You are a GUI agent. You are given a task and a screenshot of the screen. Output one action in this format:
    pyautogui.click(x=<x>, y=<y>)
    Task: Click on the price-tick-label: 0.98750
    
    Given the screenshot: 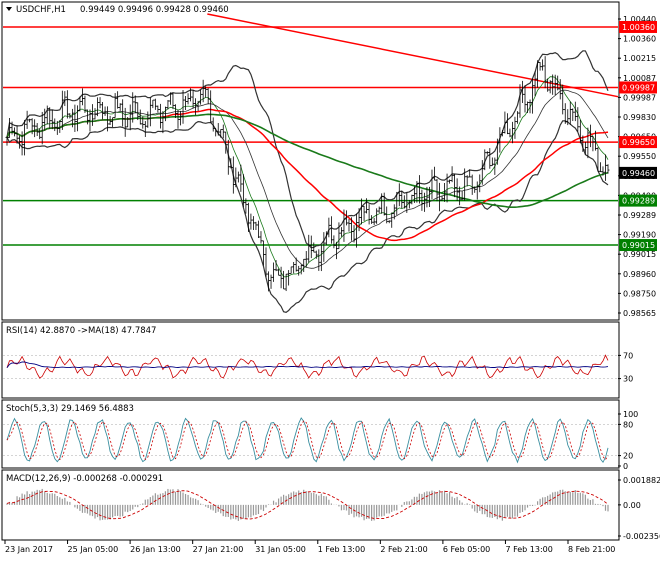 What is the action you would take?
    pyautogui.click(x=639, y=293)
    